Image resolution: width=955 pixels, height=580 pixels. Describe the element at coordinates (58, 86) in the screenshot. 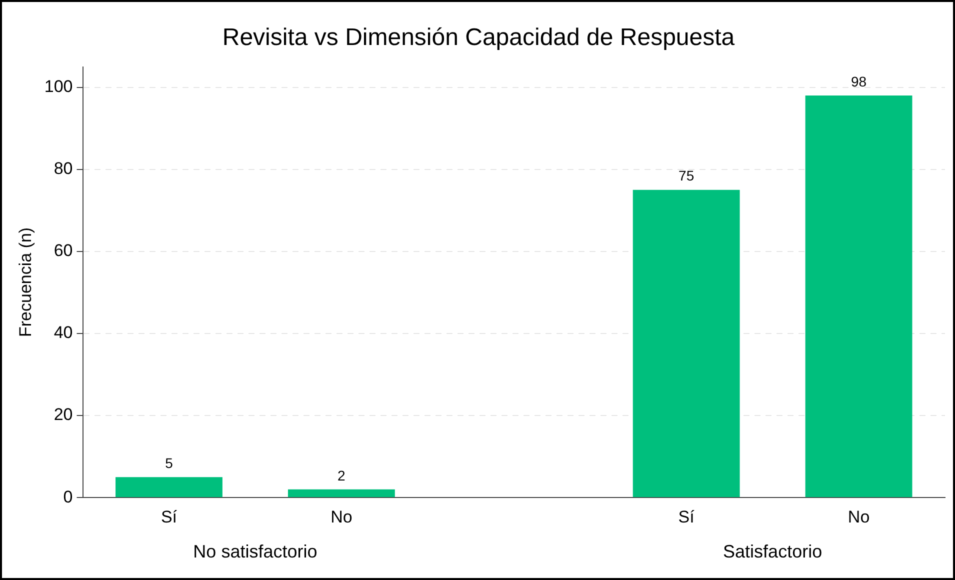

I see `y-tick-label: 100` at that location.